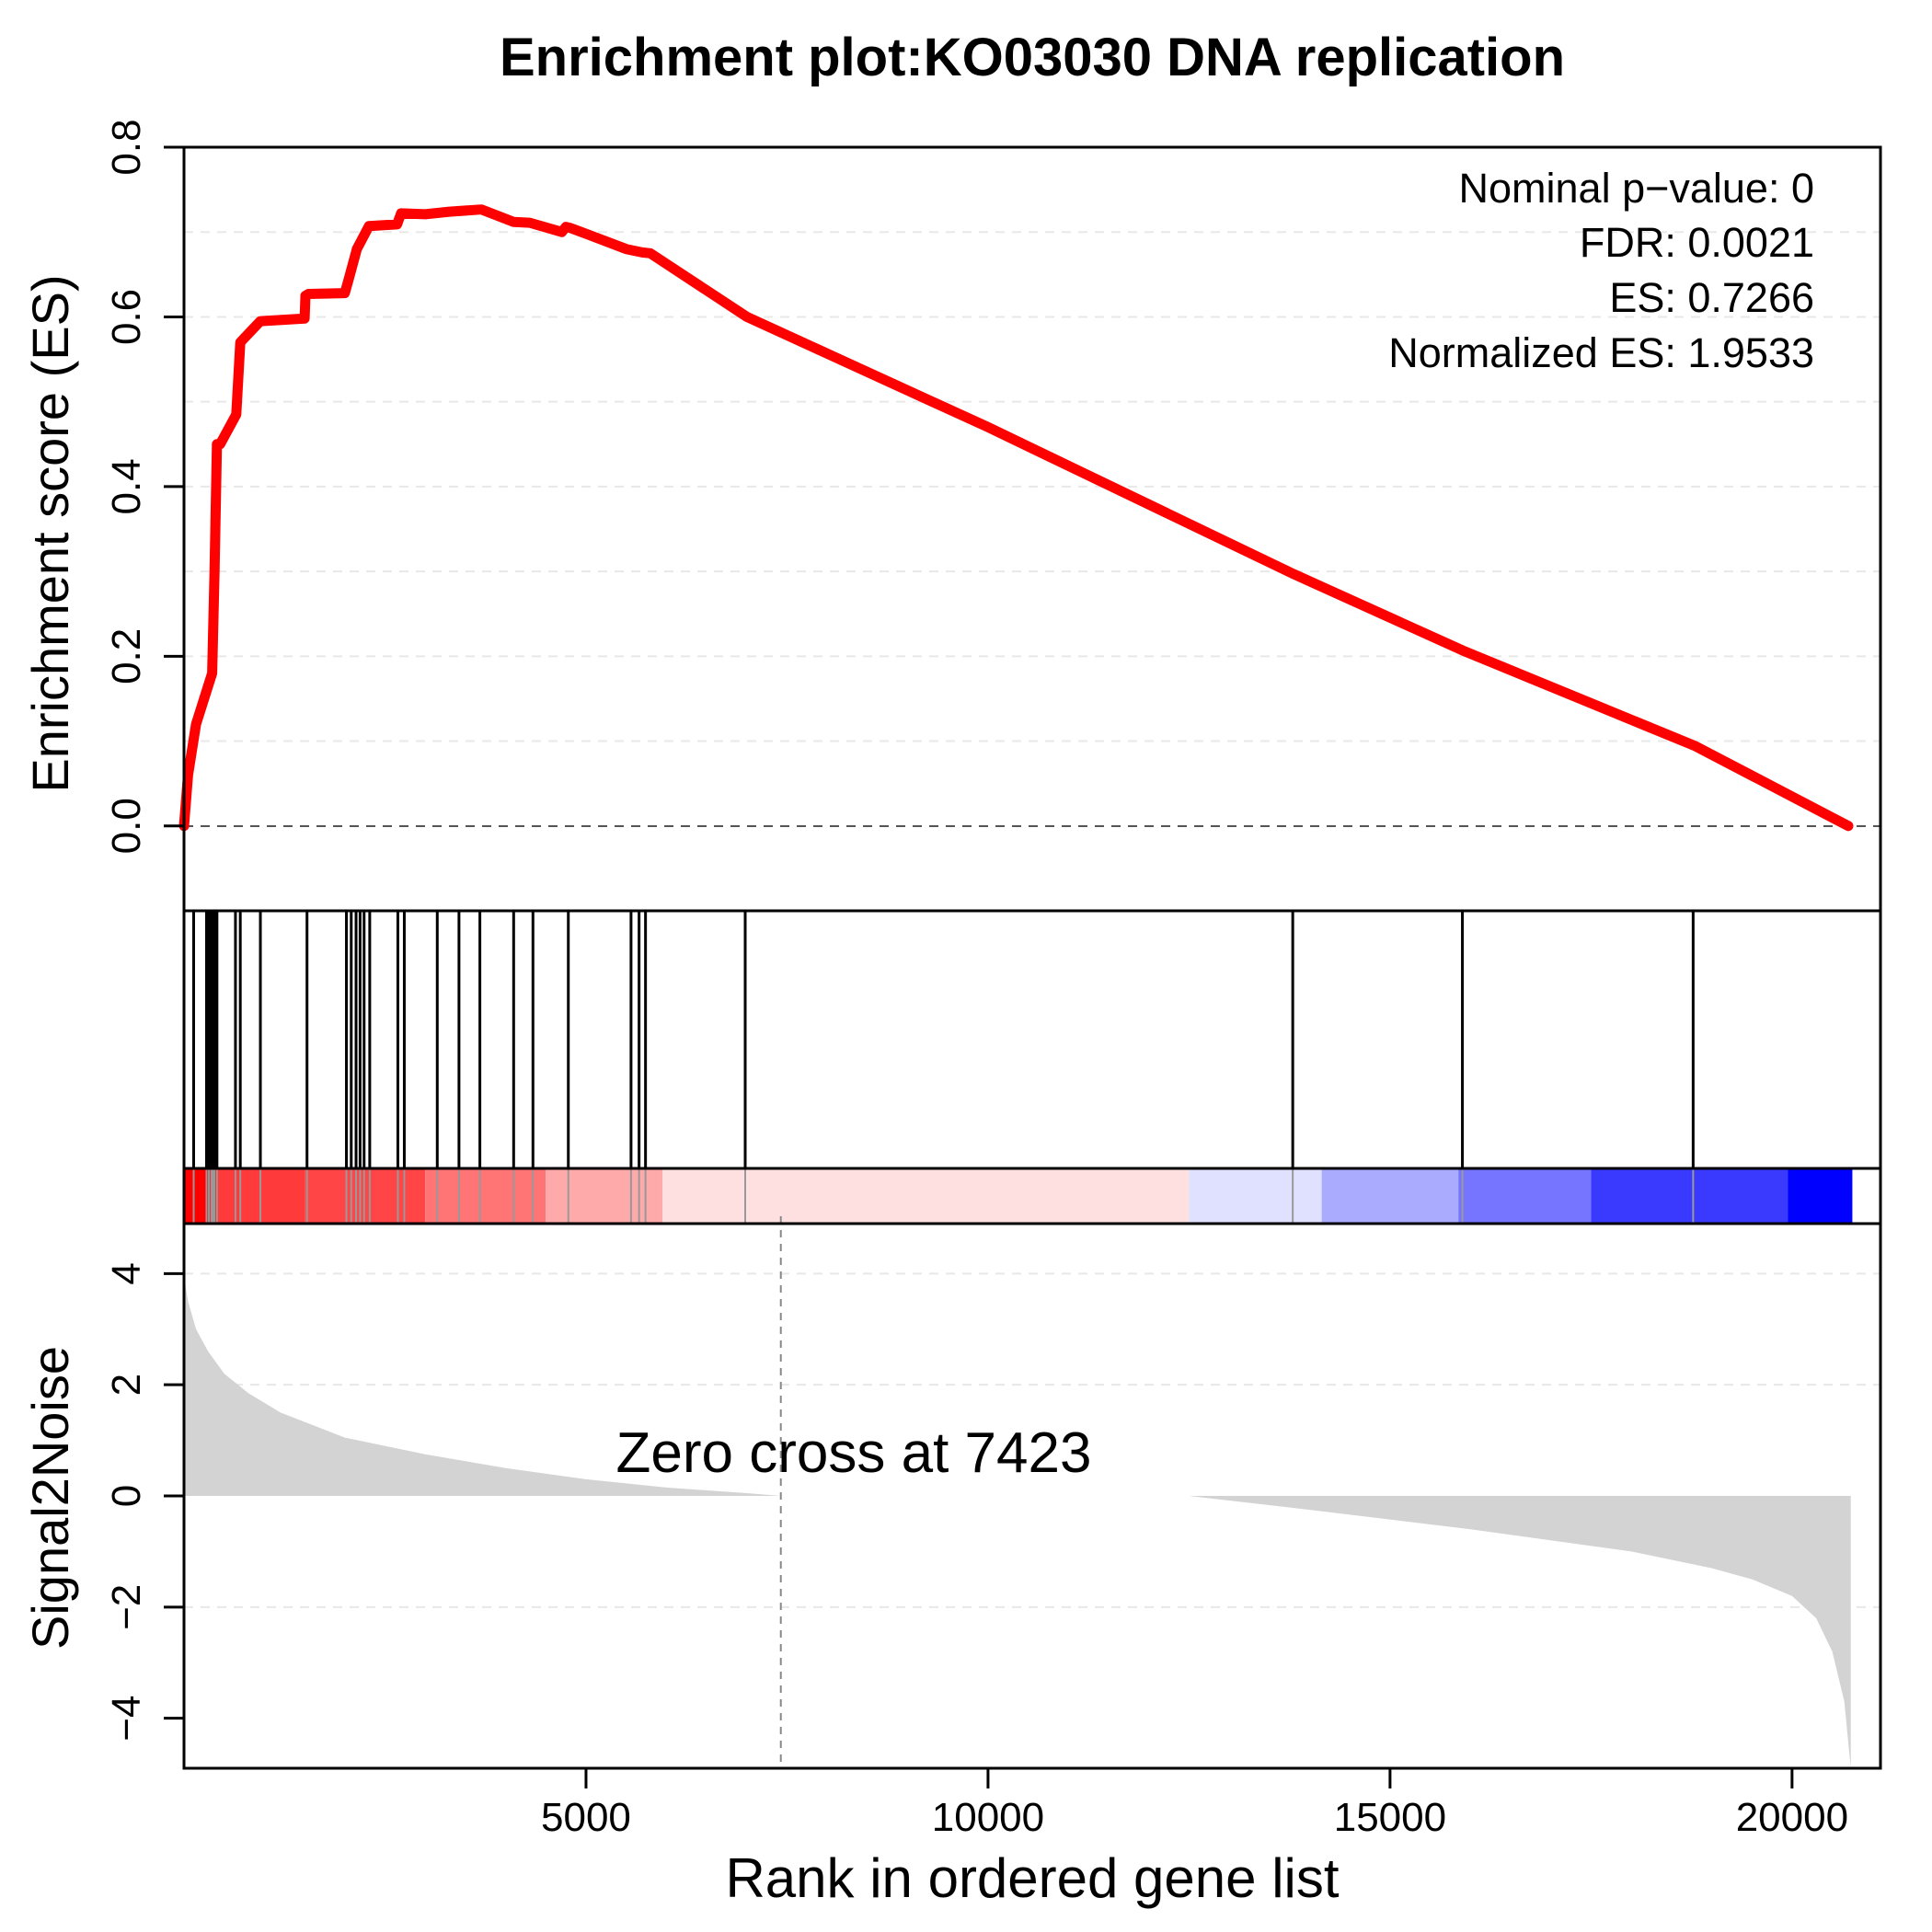 The width and height of the screenshot is (1932, 1932). Describe the element at coordinates (586, 1817) in the screenshot. I see `x-tick-label: 5000` at that location.